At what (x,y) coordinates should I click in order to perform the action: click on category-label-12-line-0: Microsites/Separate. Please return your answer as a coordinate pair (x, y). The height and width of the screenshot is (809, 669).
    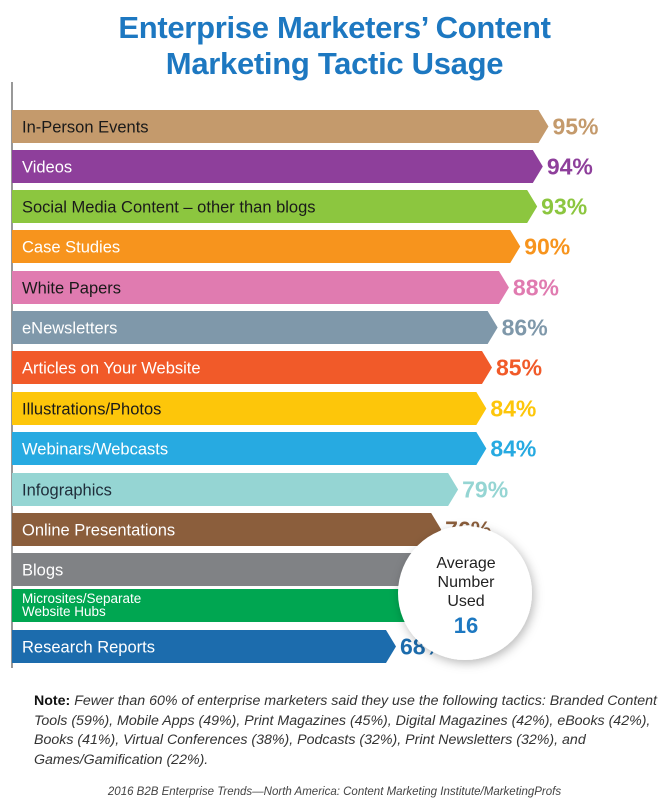
    Looking at the image, I should click on (81, 598).